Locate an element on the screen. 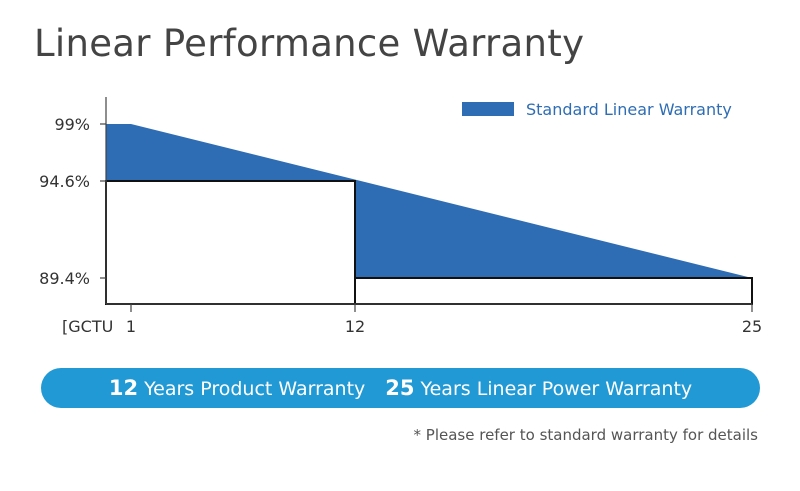 This screenshot has width=800, height=491. power-warranty-years: 25 is located at coordinates (400, 388).